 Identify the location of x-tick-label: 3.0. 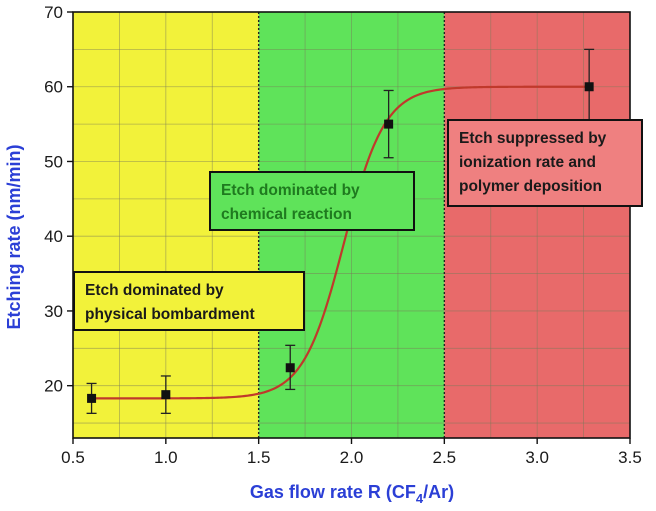
(537, 457).